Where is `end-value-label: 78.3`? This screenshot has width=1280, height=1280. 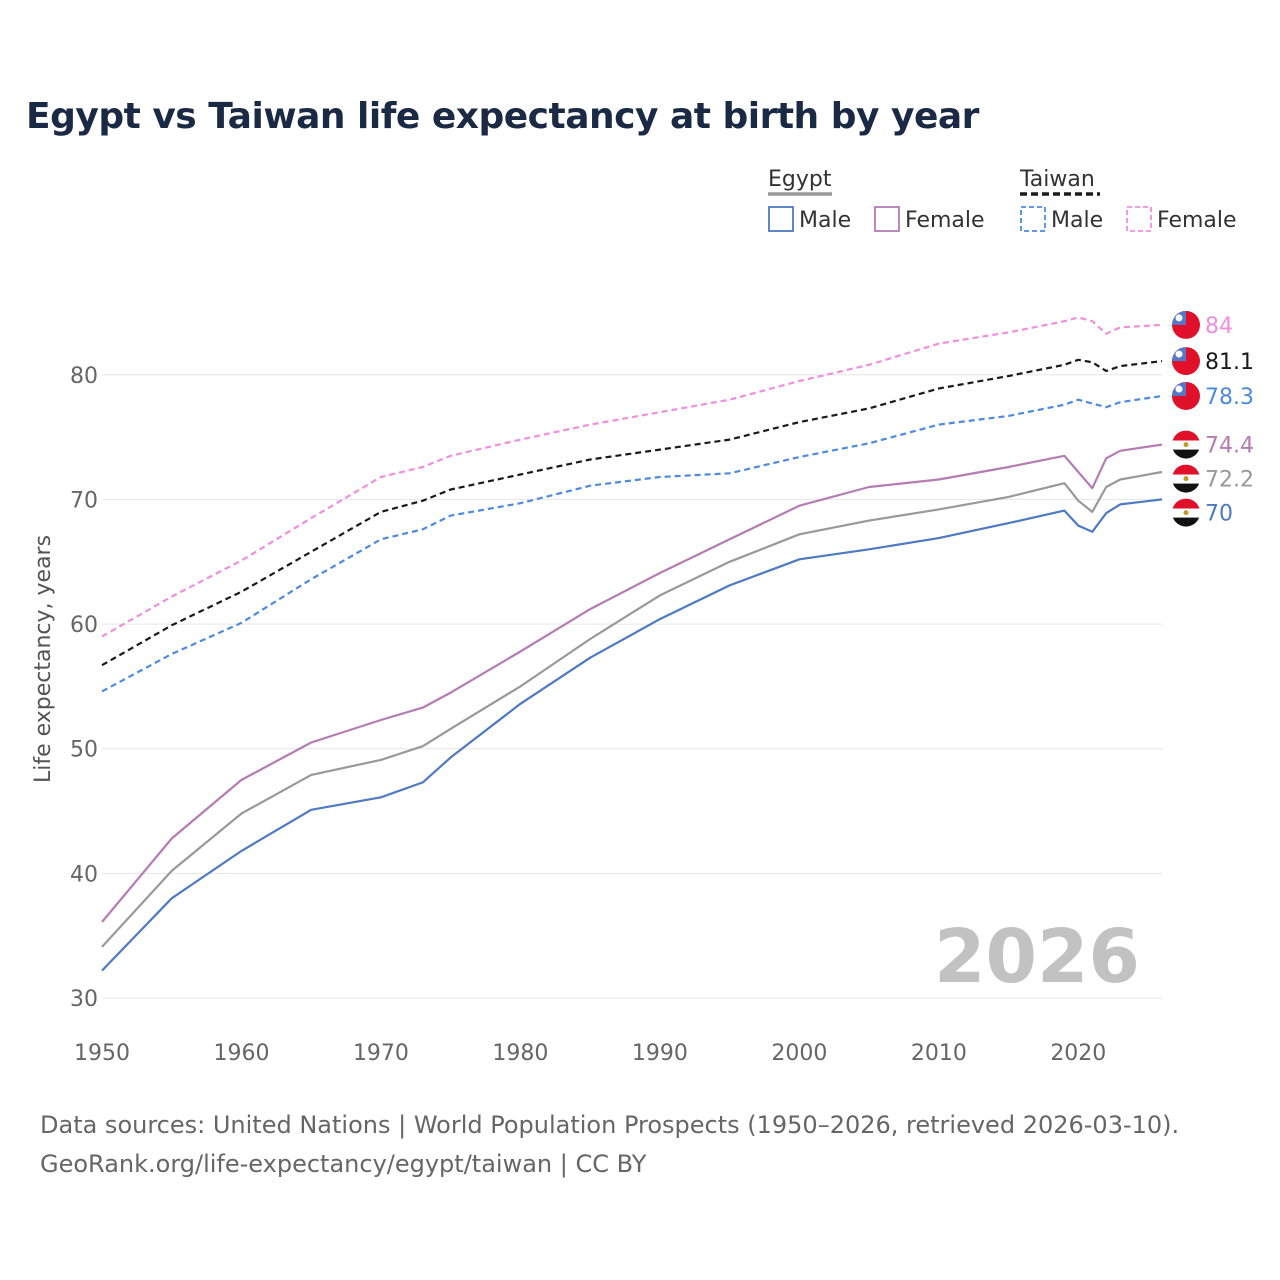
end-value-label: 78.3 is located at coordinates (1229, 397).